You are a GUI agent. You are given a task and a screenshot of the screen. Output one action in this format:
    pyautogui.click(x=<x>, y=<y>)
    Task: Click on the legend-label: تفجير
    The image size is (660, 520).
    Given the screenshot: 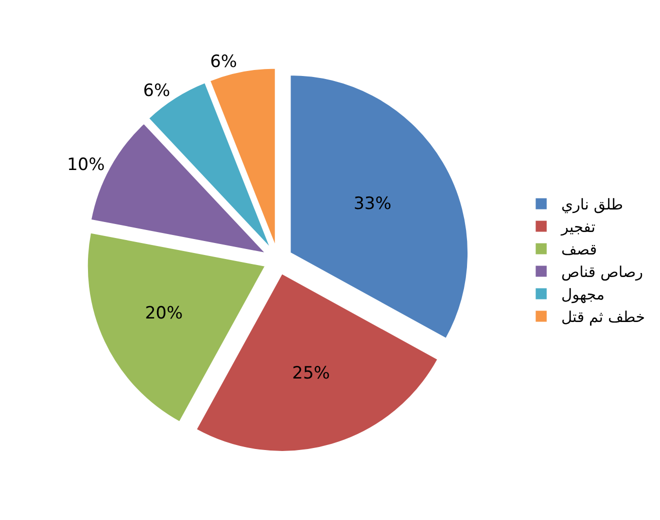 What is the action you would take?
    pyautogui.click(x=578, y=227)
    